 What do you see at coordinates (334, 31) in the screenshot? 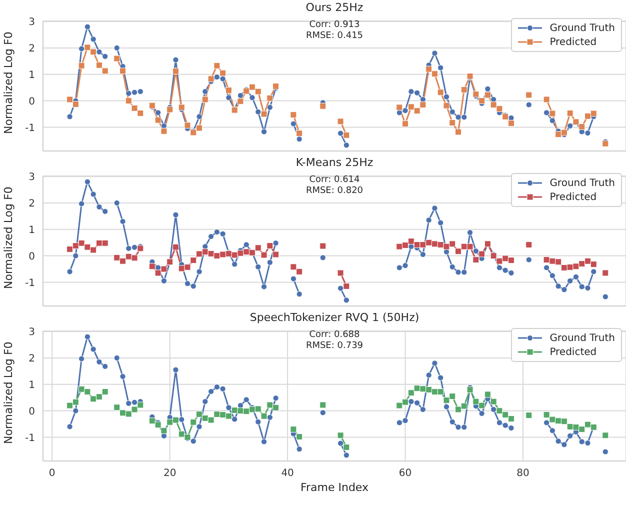
I see `annotation: Corr: 0.913 RMSE: 0.415` at bounding box center [334, 31].